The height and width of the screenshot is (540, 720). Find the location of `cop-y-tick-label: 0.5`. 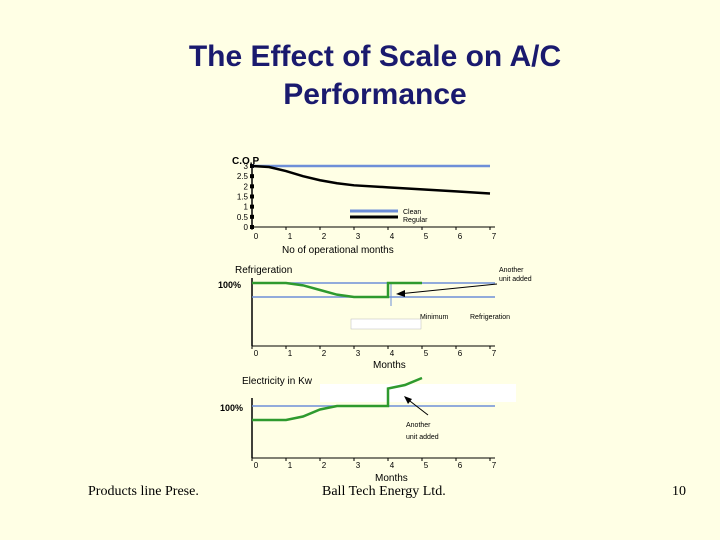

cop-y-tick-label: 0.5 is located at coordinates (243, 217).